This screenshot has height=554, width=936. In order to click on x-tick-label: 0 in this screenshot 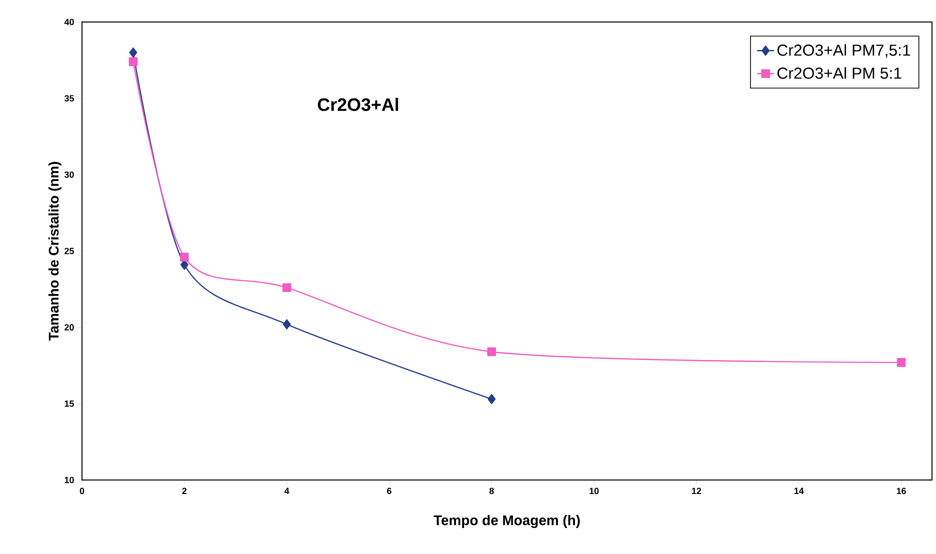, I will do `click(82, 491)`.